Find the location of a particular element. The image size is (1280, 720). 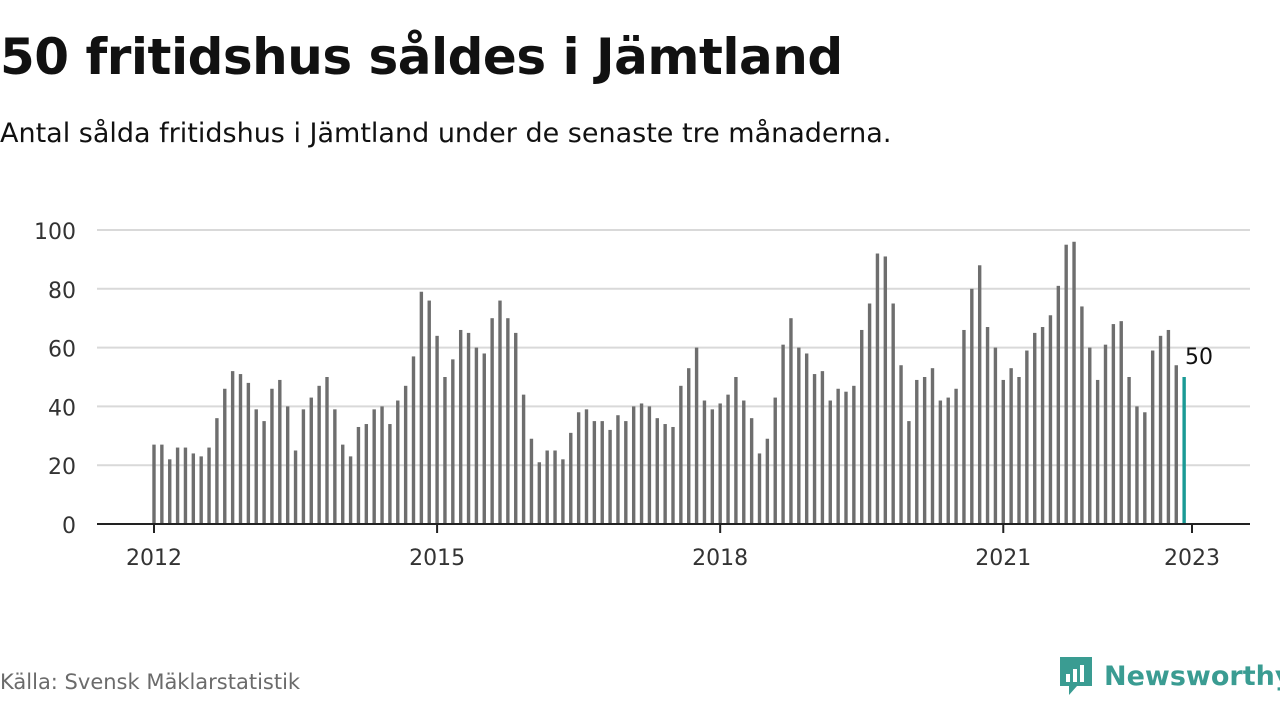

bar-latest is located at coordinates (1184, 450).